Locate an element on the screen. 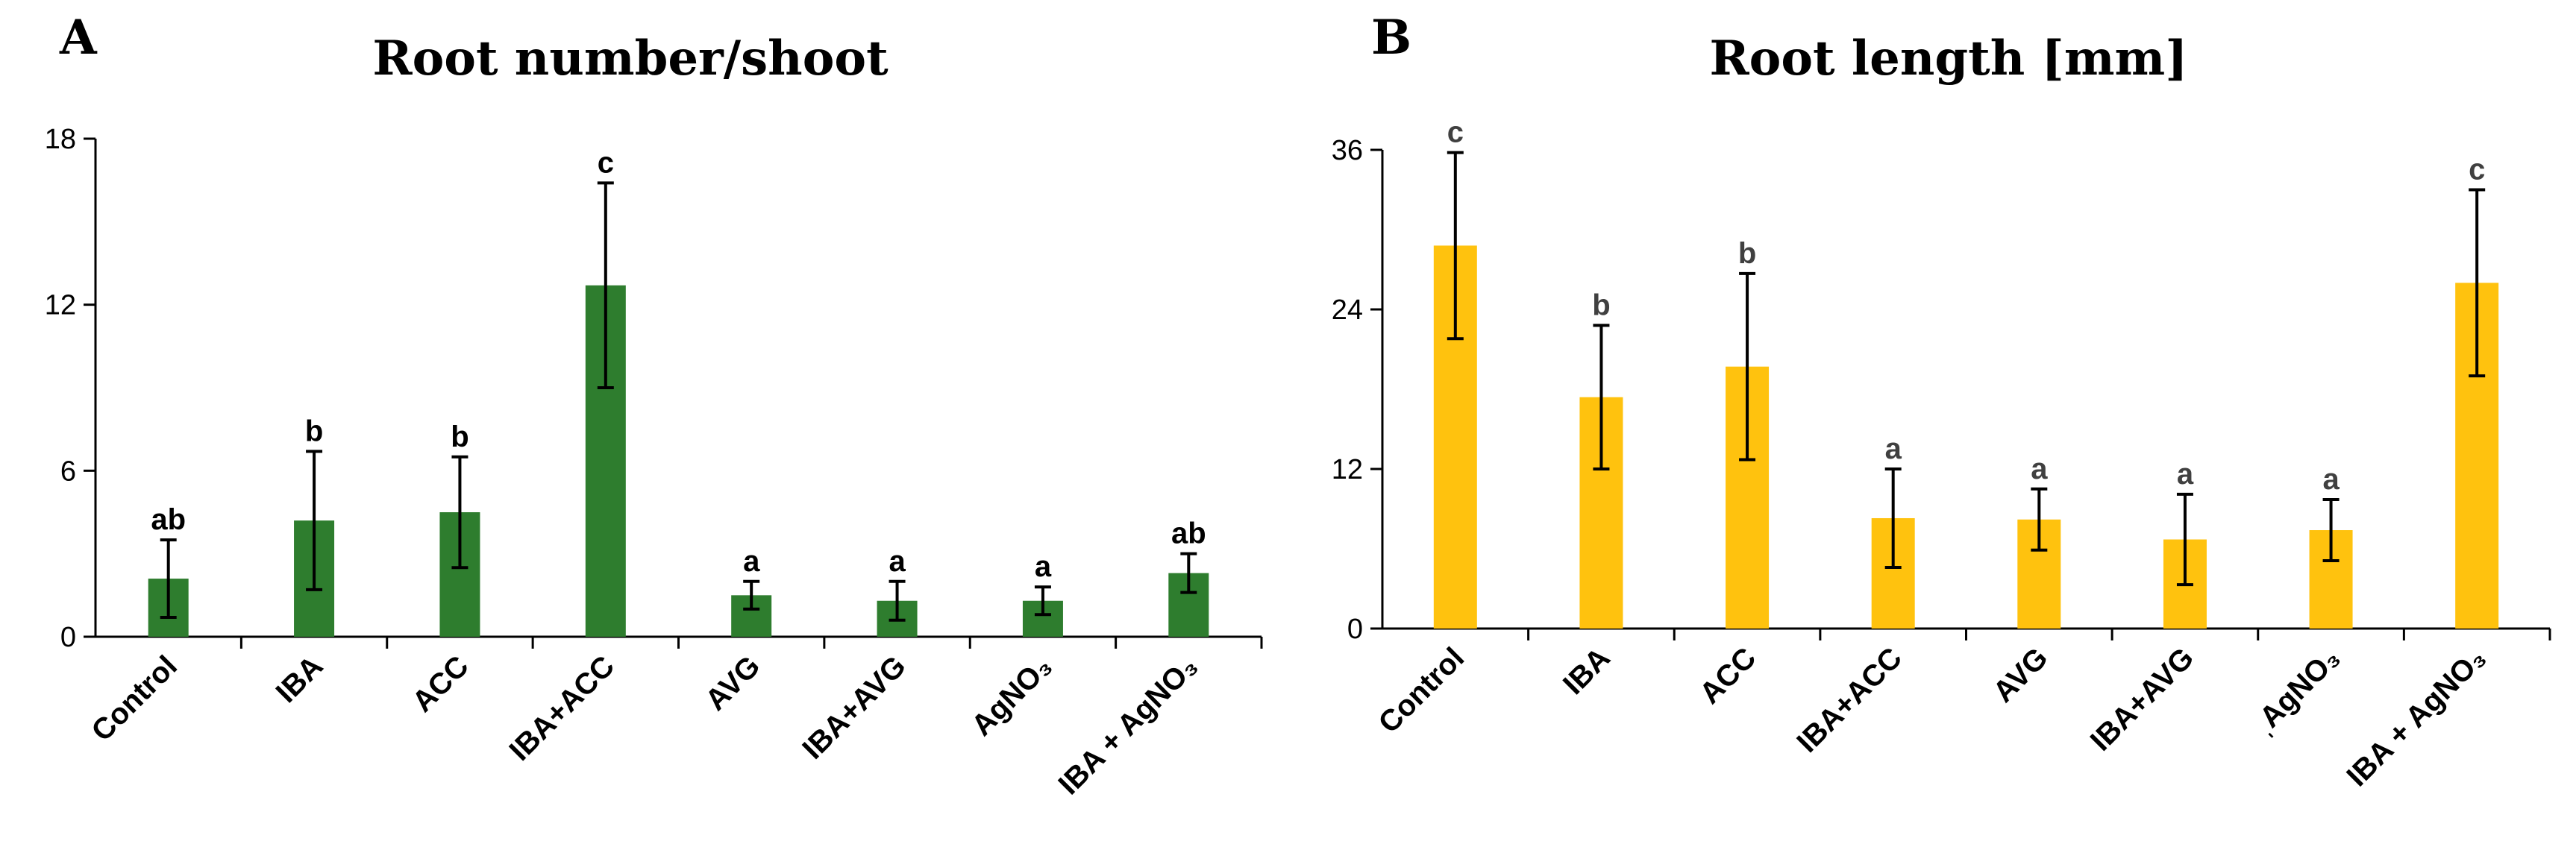  significance-label-a-7: ab is located at coordinates (1188, 533).